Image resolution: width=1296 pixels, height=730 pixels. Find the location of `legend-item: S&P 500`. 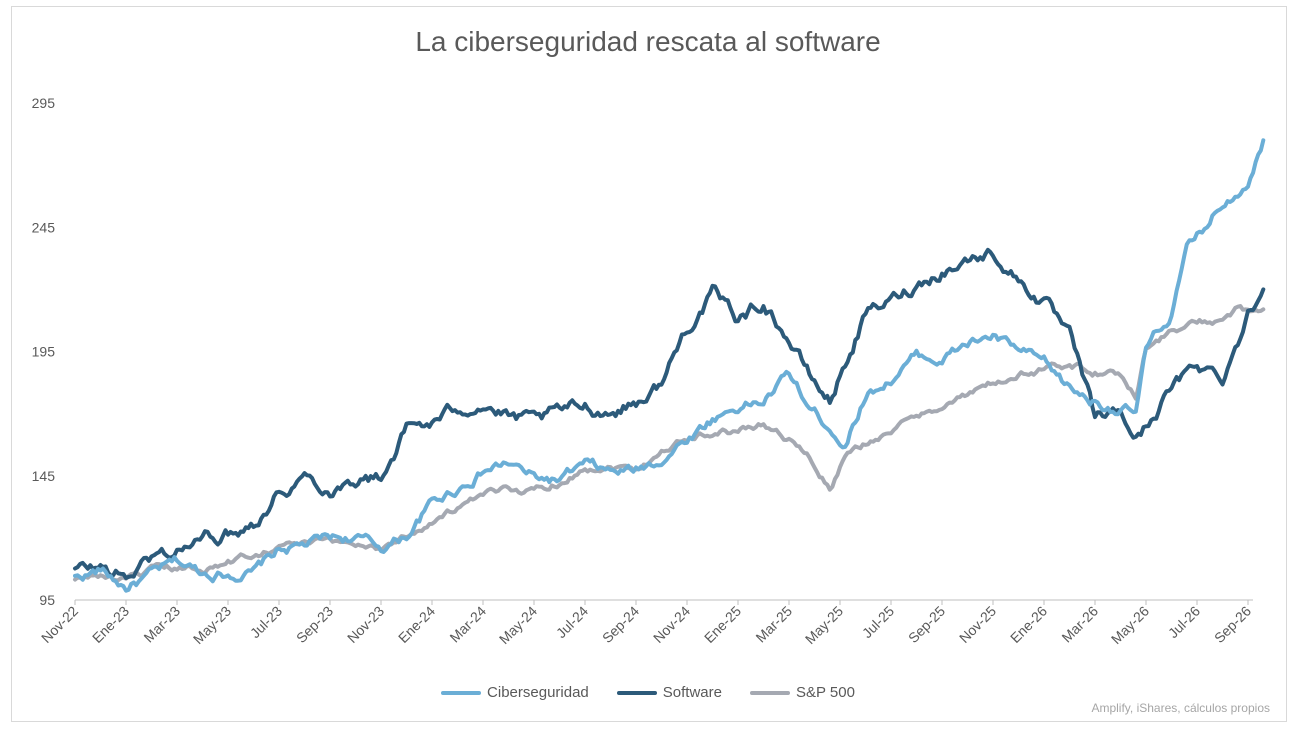

legend-item: S&P 500 is located at coordinates (802, 692).